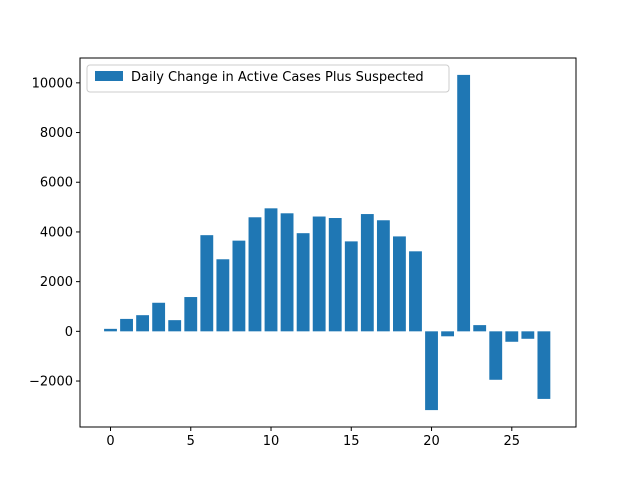 The image size is (640, 480). I want to click on x-tick-label: 20, so click(431, 441).